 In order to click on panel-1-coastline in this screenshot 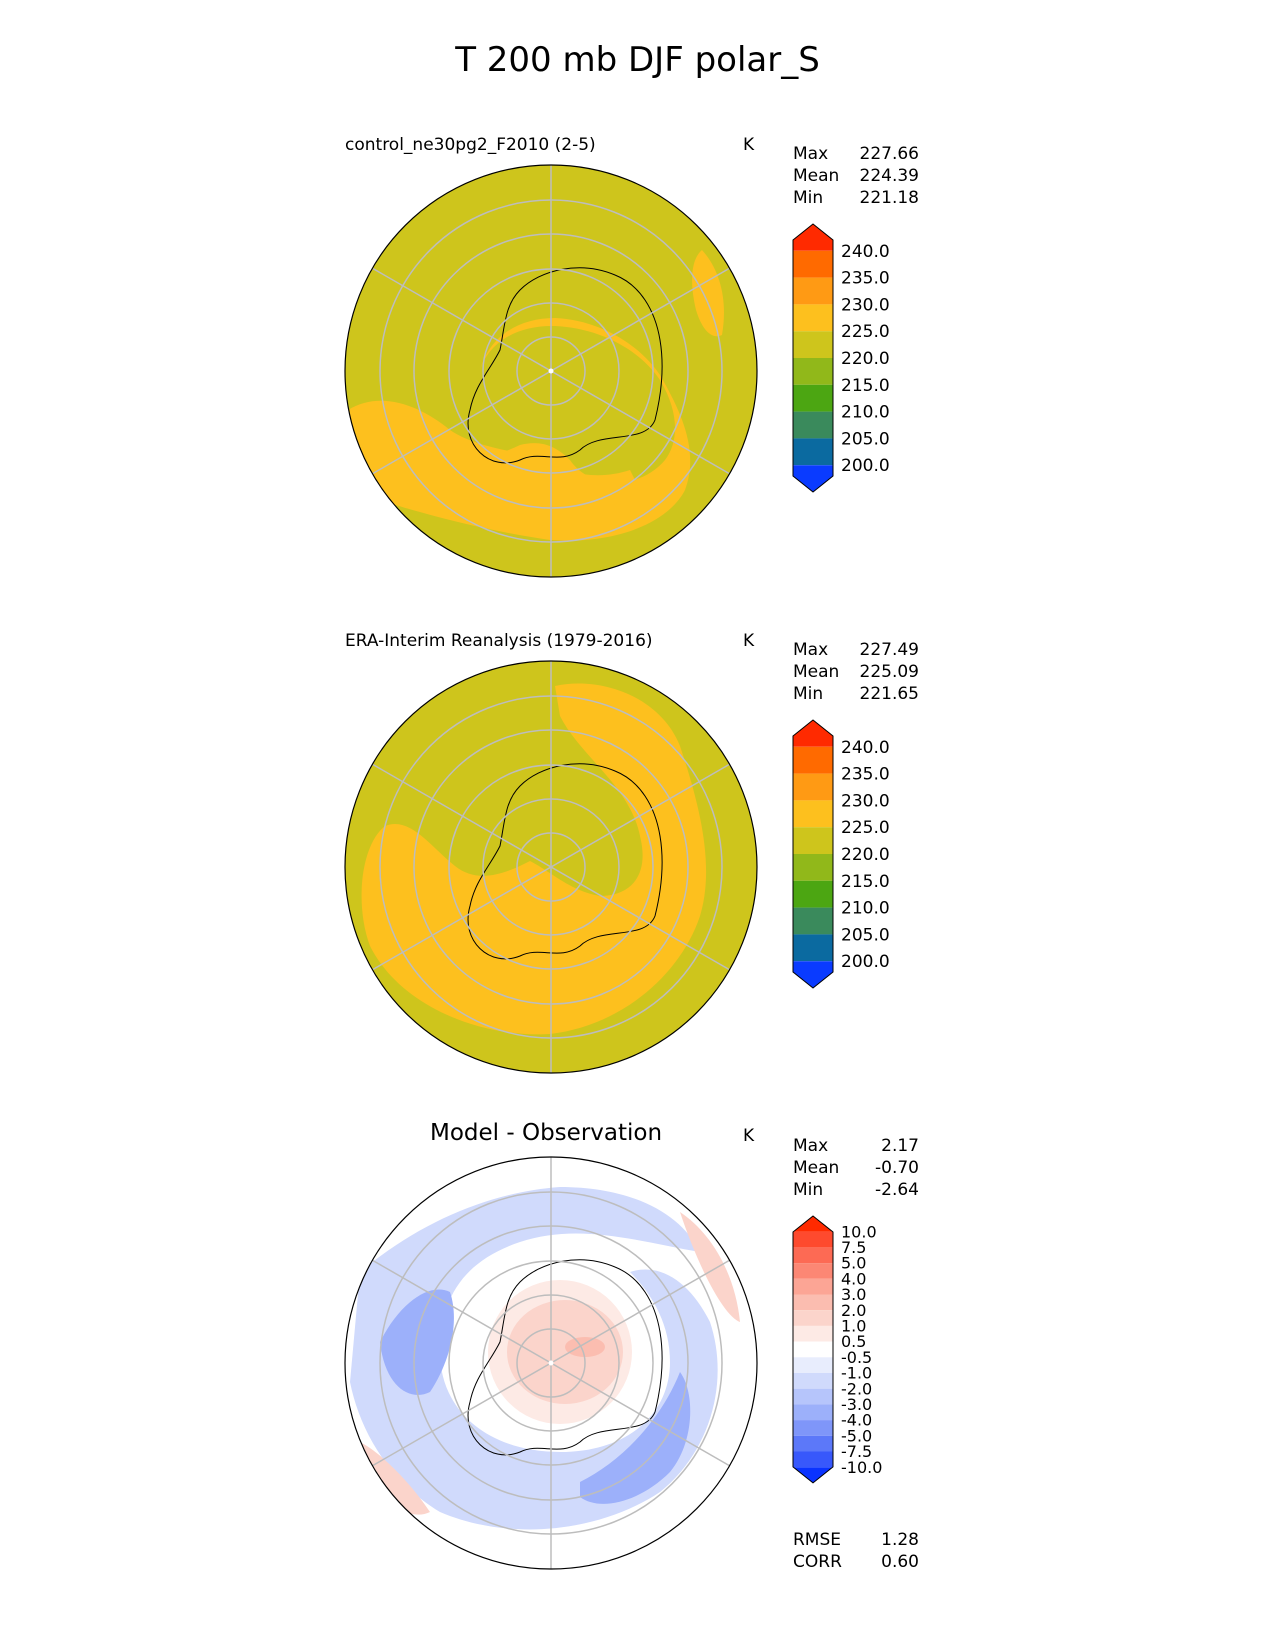, I will do `click(565, 365)`.